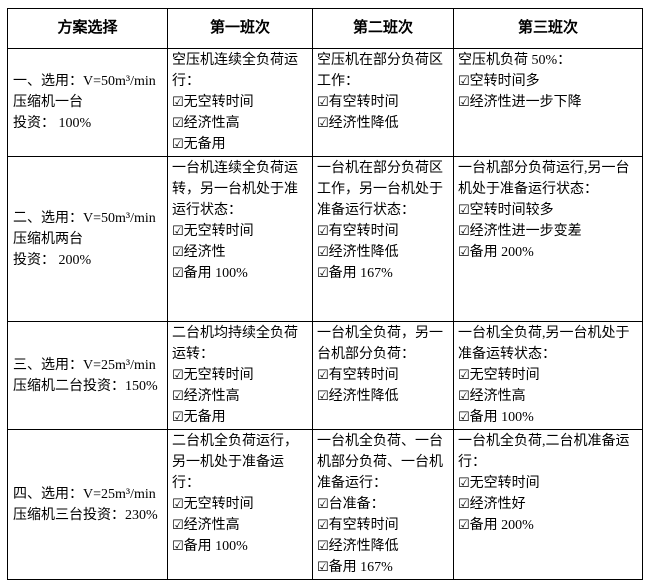 The image size is (646, 580). I want to click on scheme-line: 压缩机二台投资：150%, so click(85, 386).